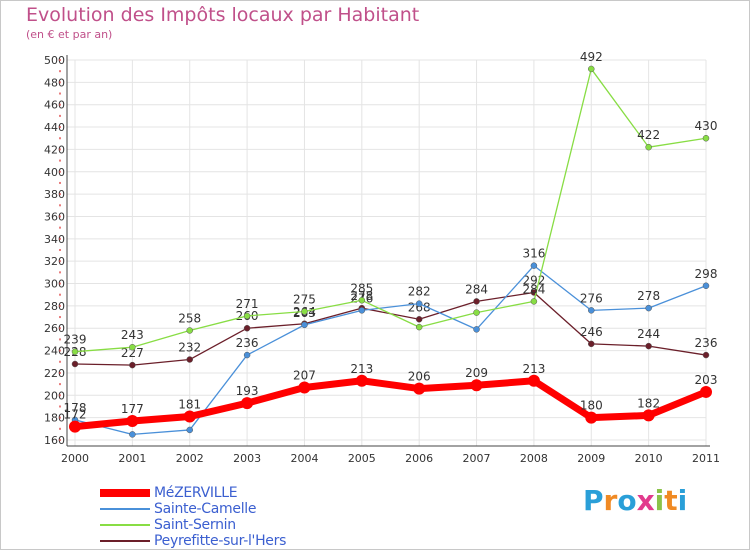 The image size is (750, 550). What do you see at coordinates (189, 348) in the screenshot?
I see `data-label: 232` at bounding box center [189, 348].